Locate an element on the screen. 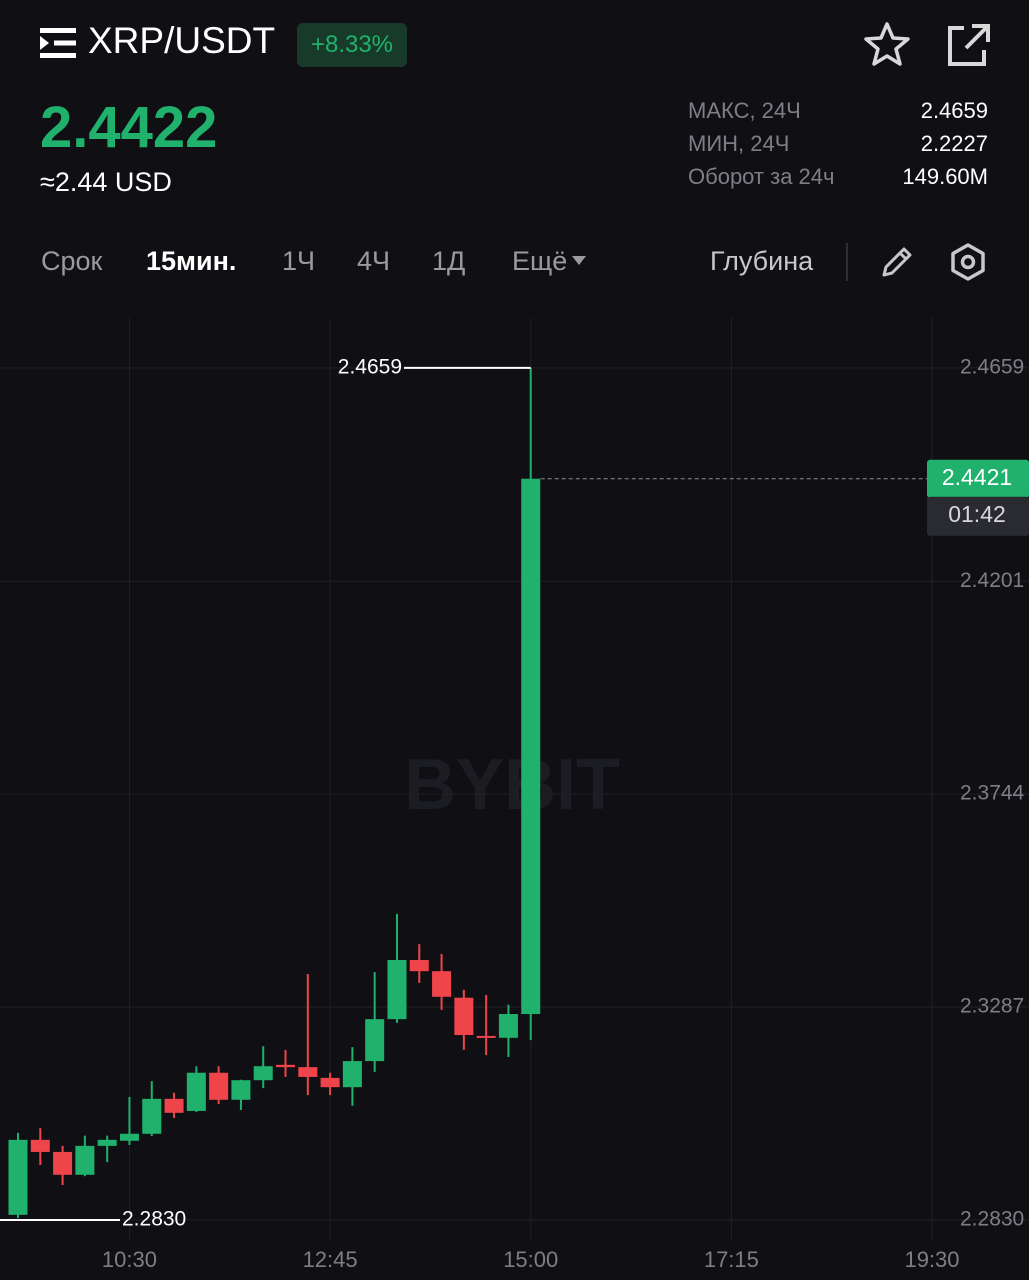  draw-icon is located at coordinates (897, 262).